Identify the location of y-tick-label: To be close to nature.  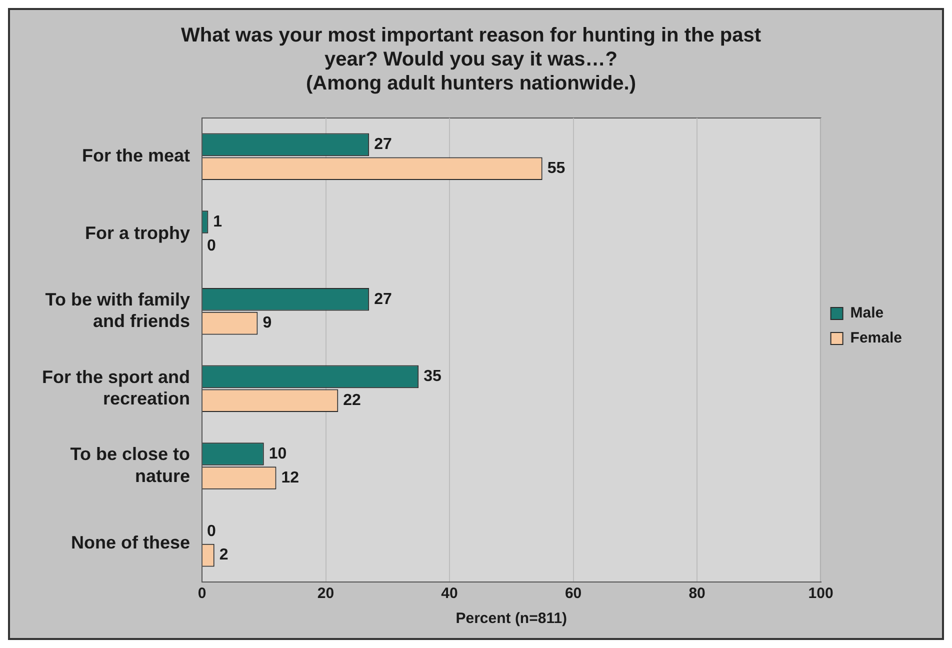
(130, 465).